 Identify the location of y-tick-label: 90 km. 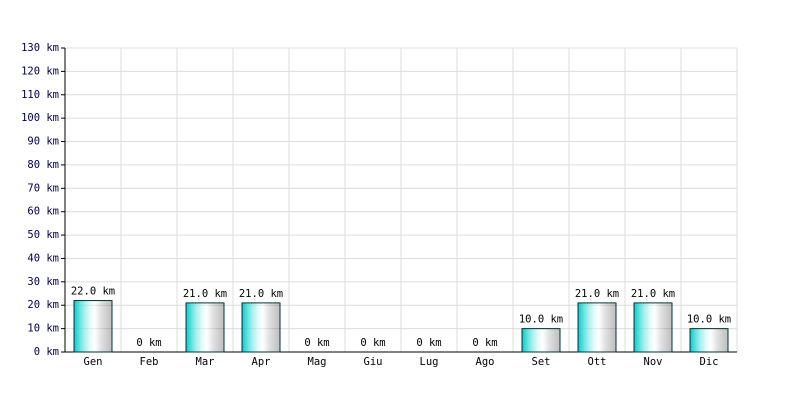
(43, 142).